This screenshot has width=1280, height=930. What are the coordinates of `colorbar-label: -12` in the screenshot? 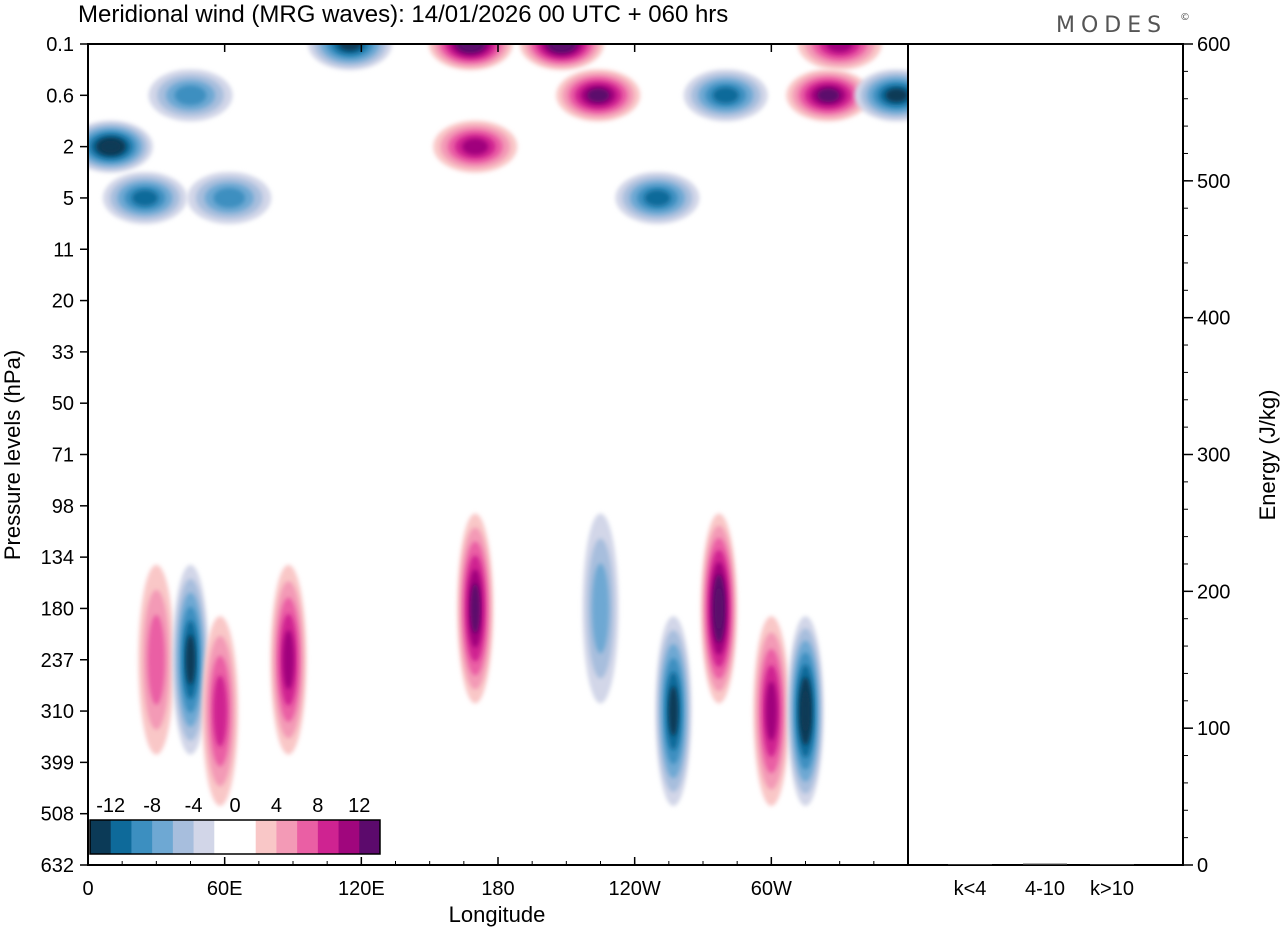 It's located at (110, 806).